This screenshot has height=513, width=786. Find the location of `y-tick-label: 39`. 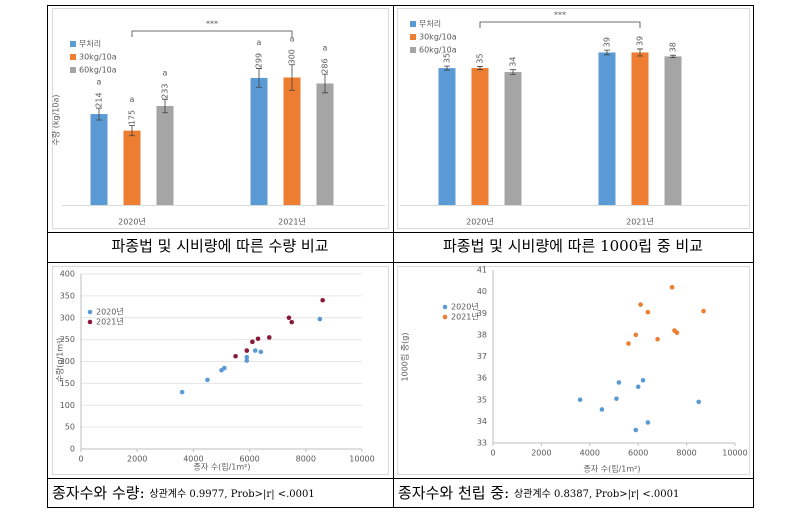

y-tick-label: 39 is located at coordinates (482, 313).